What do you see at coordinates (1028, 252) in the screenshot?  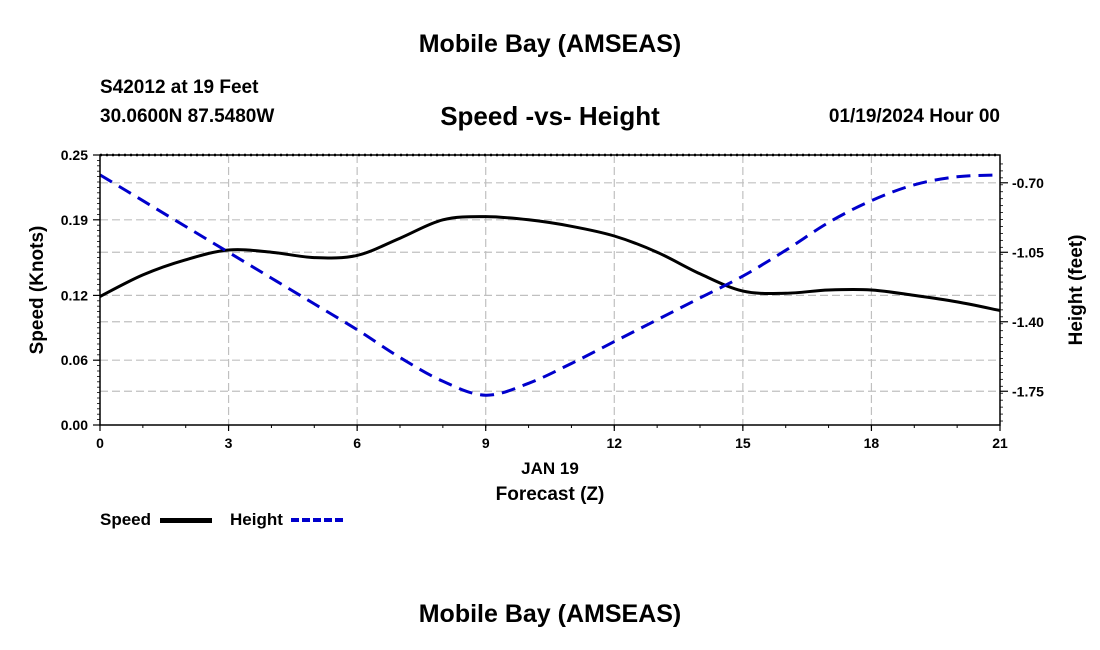 I see `y-right-tick-label: -1.05` at bounding box center [1028, 252].